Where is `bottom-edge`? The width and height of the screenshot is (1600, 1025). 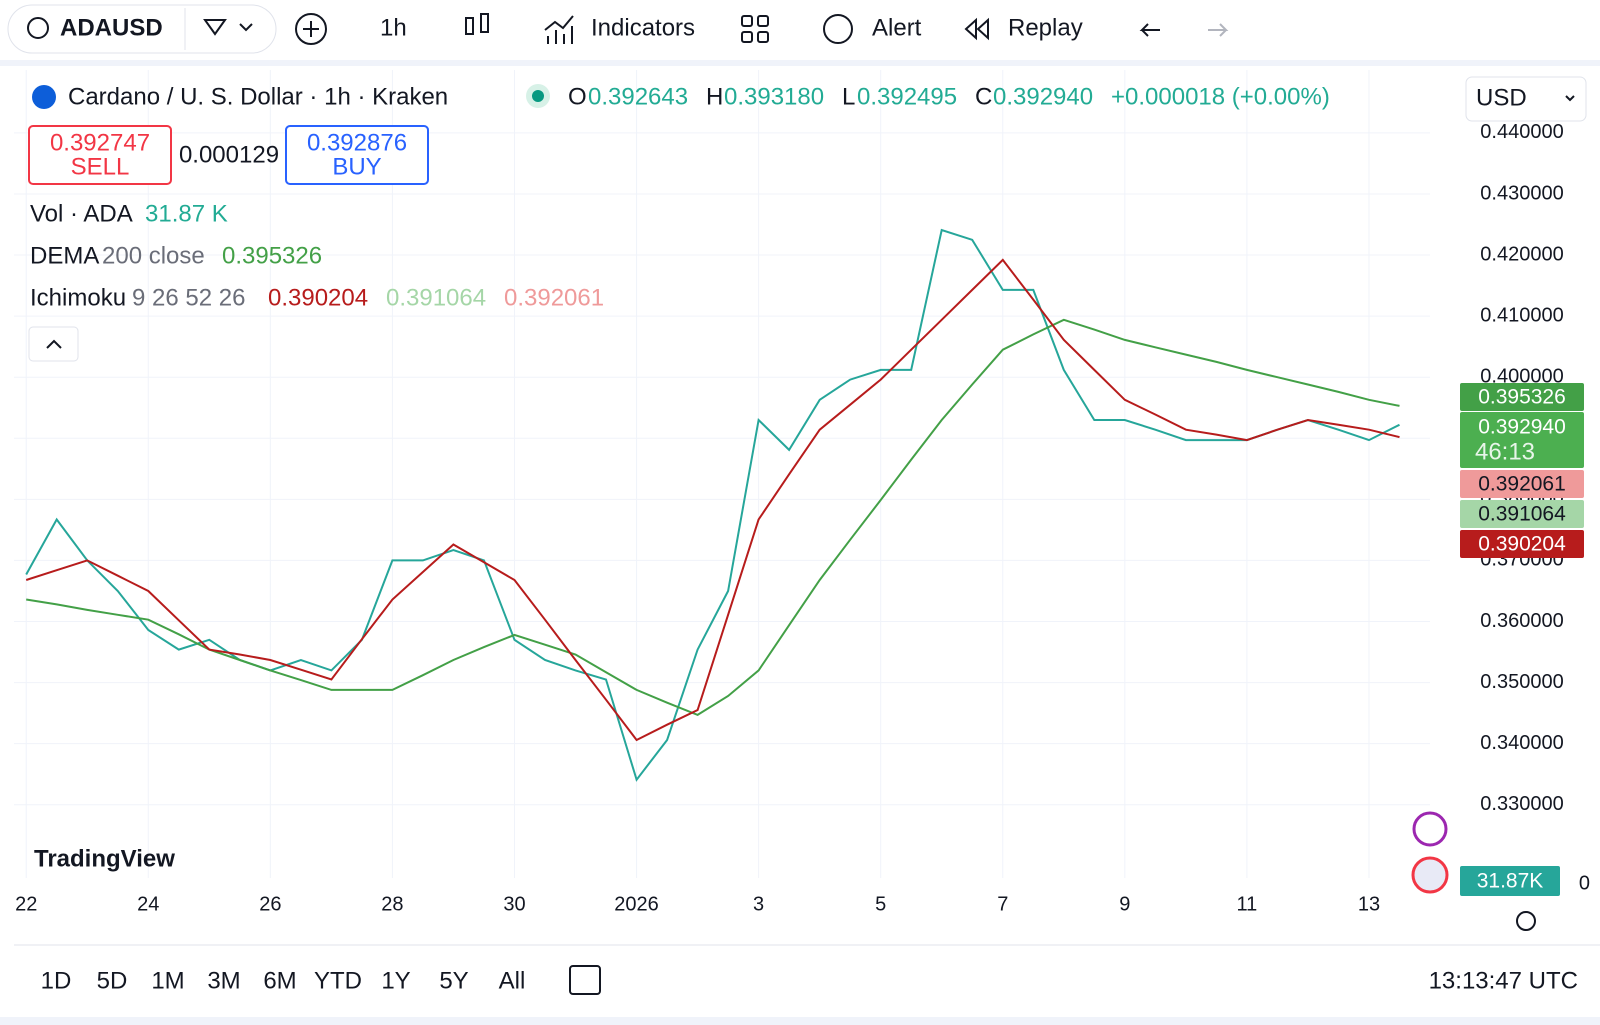 bottom-edge is located at coordinates (800, 1021).